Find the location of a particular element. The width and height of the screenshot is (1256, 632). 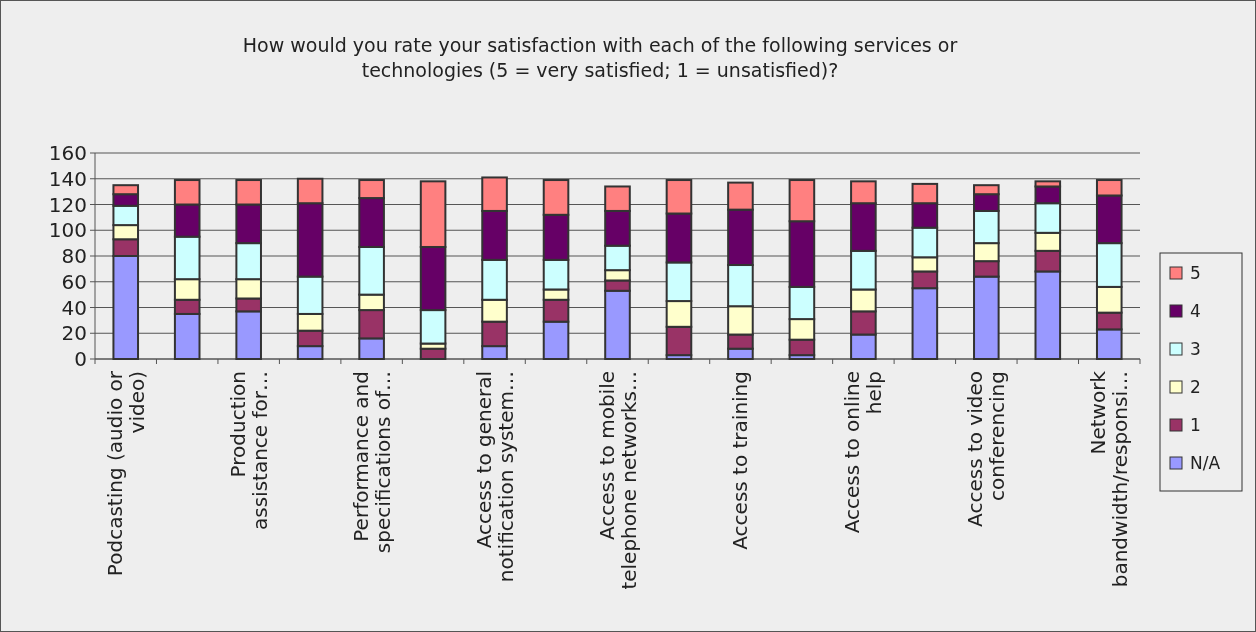

y-tick-label: 120 is located at coordinates (67, 204).